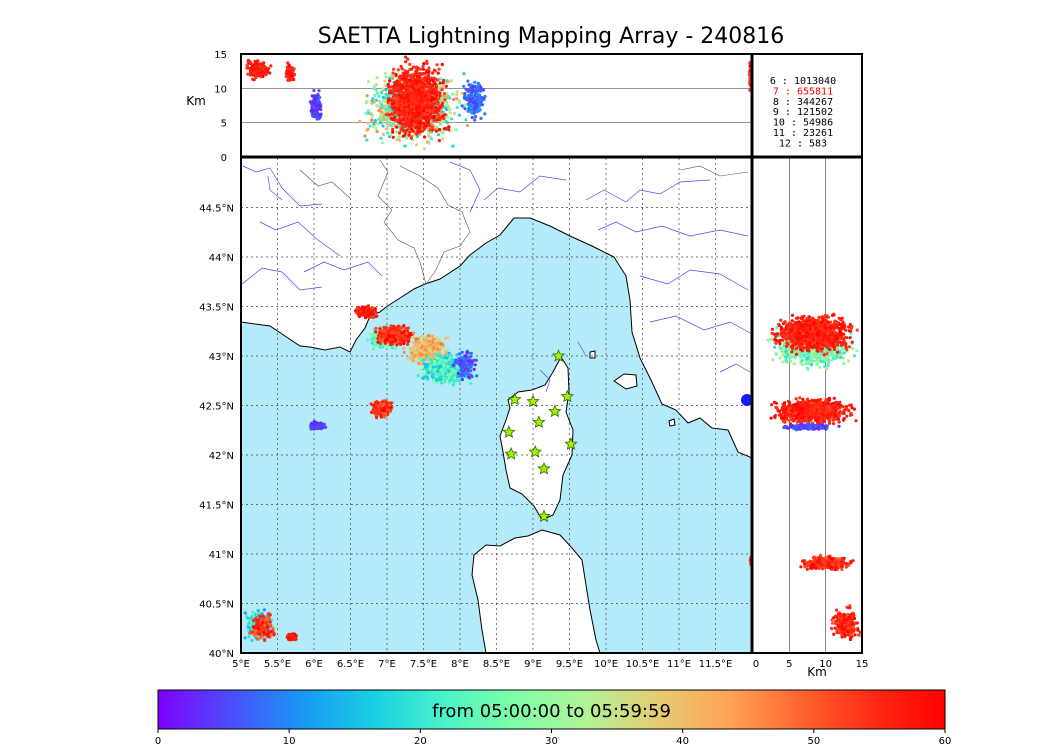 The height and width of the screenshot is (750, 1050). Describe the element at coordinates (807, 105) in the screenshot. I see `count-table-panel` at that location.